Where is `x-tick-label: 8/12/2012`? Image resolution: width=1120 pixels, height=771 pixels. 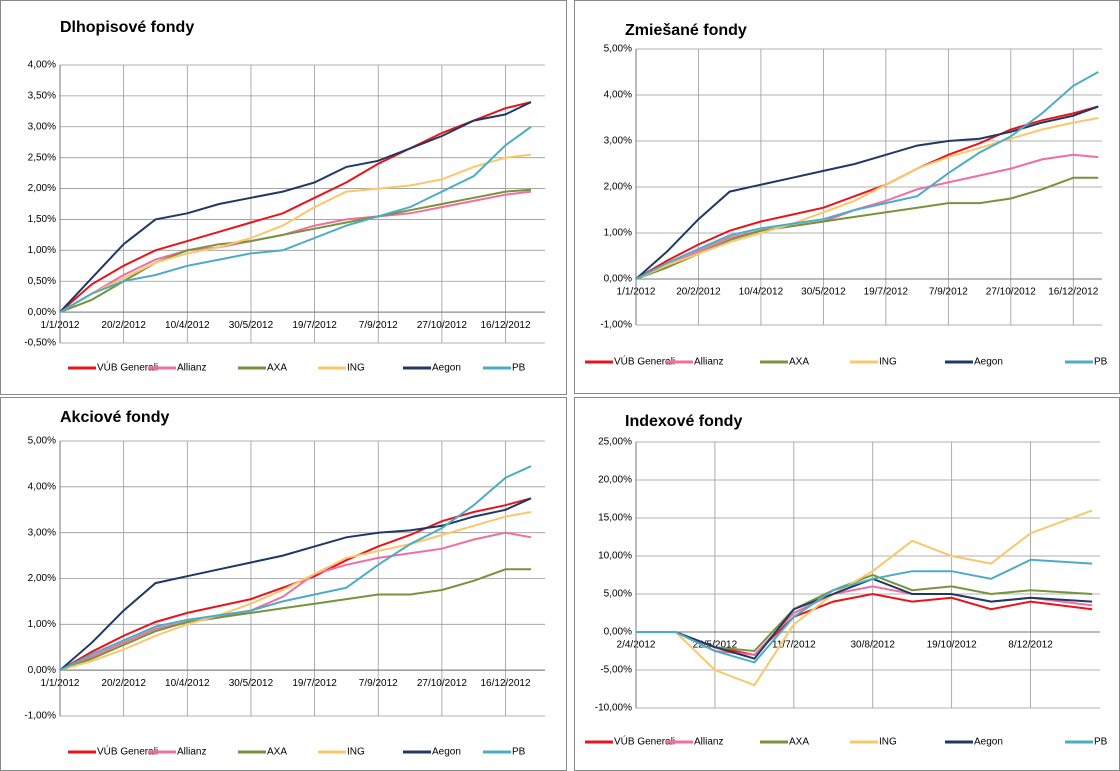
x-tick-label: 8/12/2012 is located at coordinates (1030, 645).